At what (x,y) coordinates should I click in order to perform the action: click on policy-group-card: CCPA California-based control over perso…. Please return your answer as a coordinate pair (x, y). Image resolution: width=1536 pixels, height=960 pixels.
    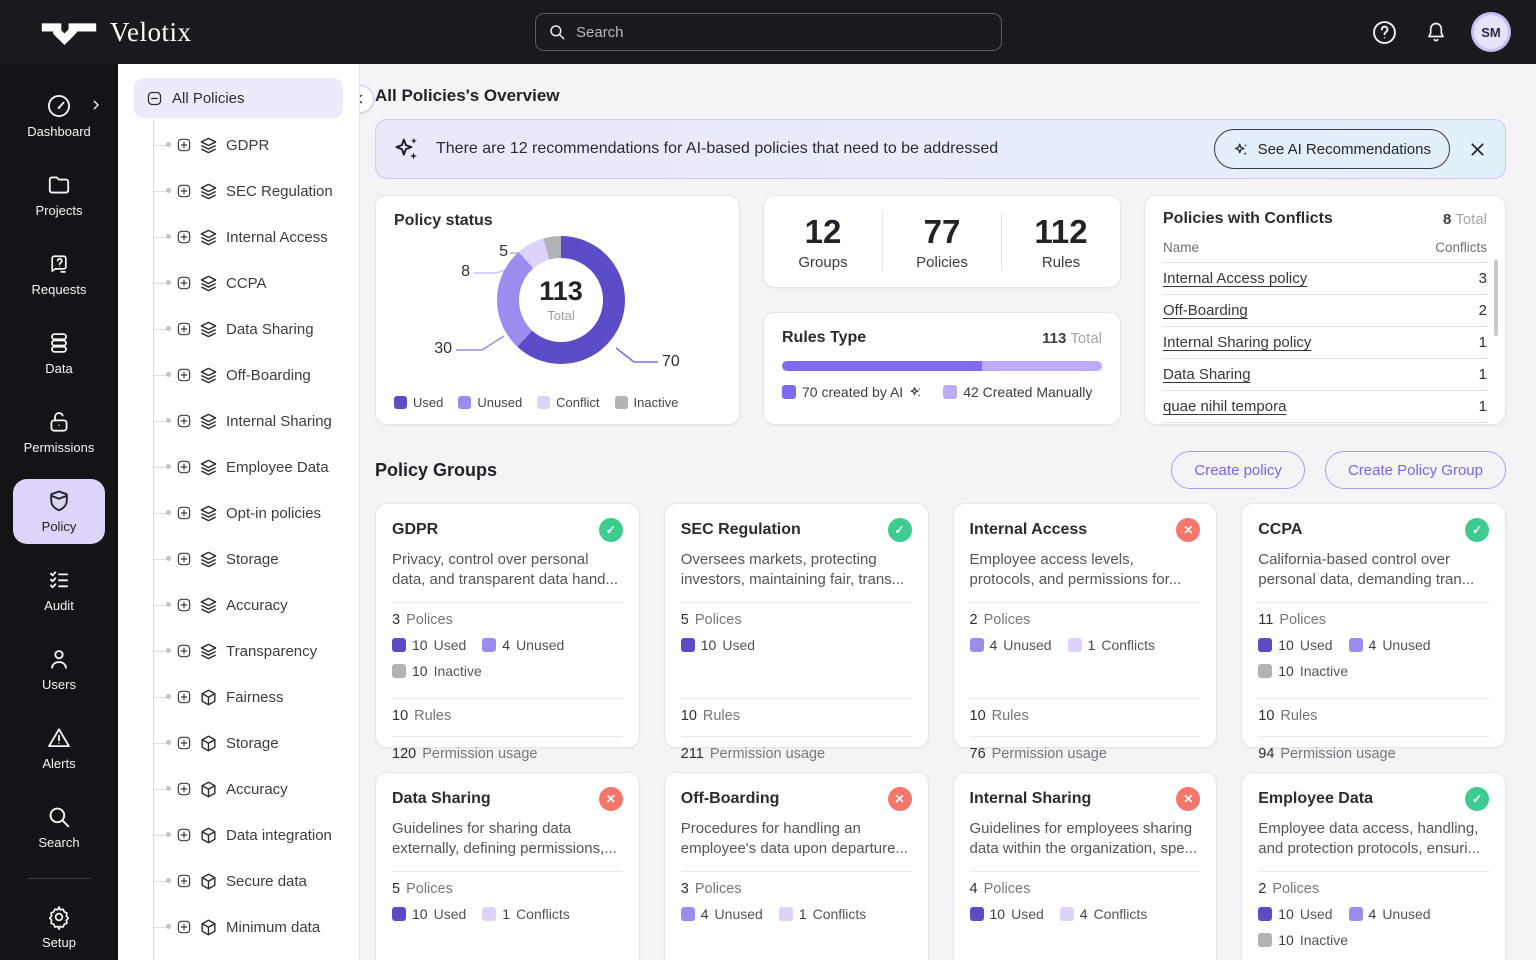
    Looking at the image, I should click on (1373, 632).